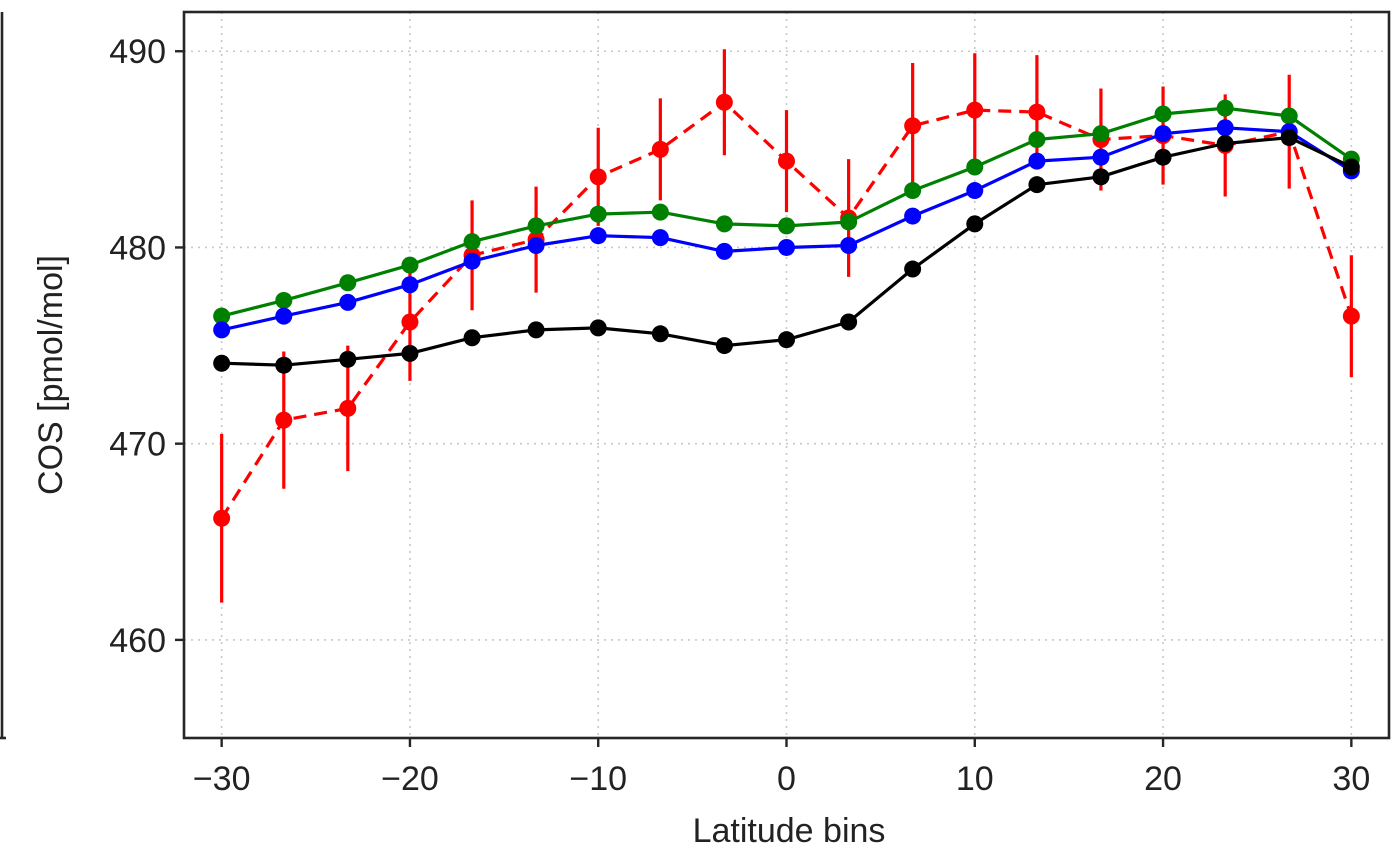 The image size is (1391, 854). Describe the element at coordinates (1351, 779) in the screenshot. I see `x-tick-label: 30` at that location.